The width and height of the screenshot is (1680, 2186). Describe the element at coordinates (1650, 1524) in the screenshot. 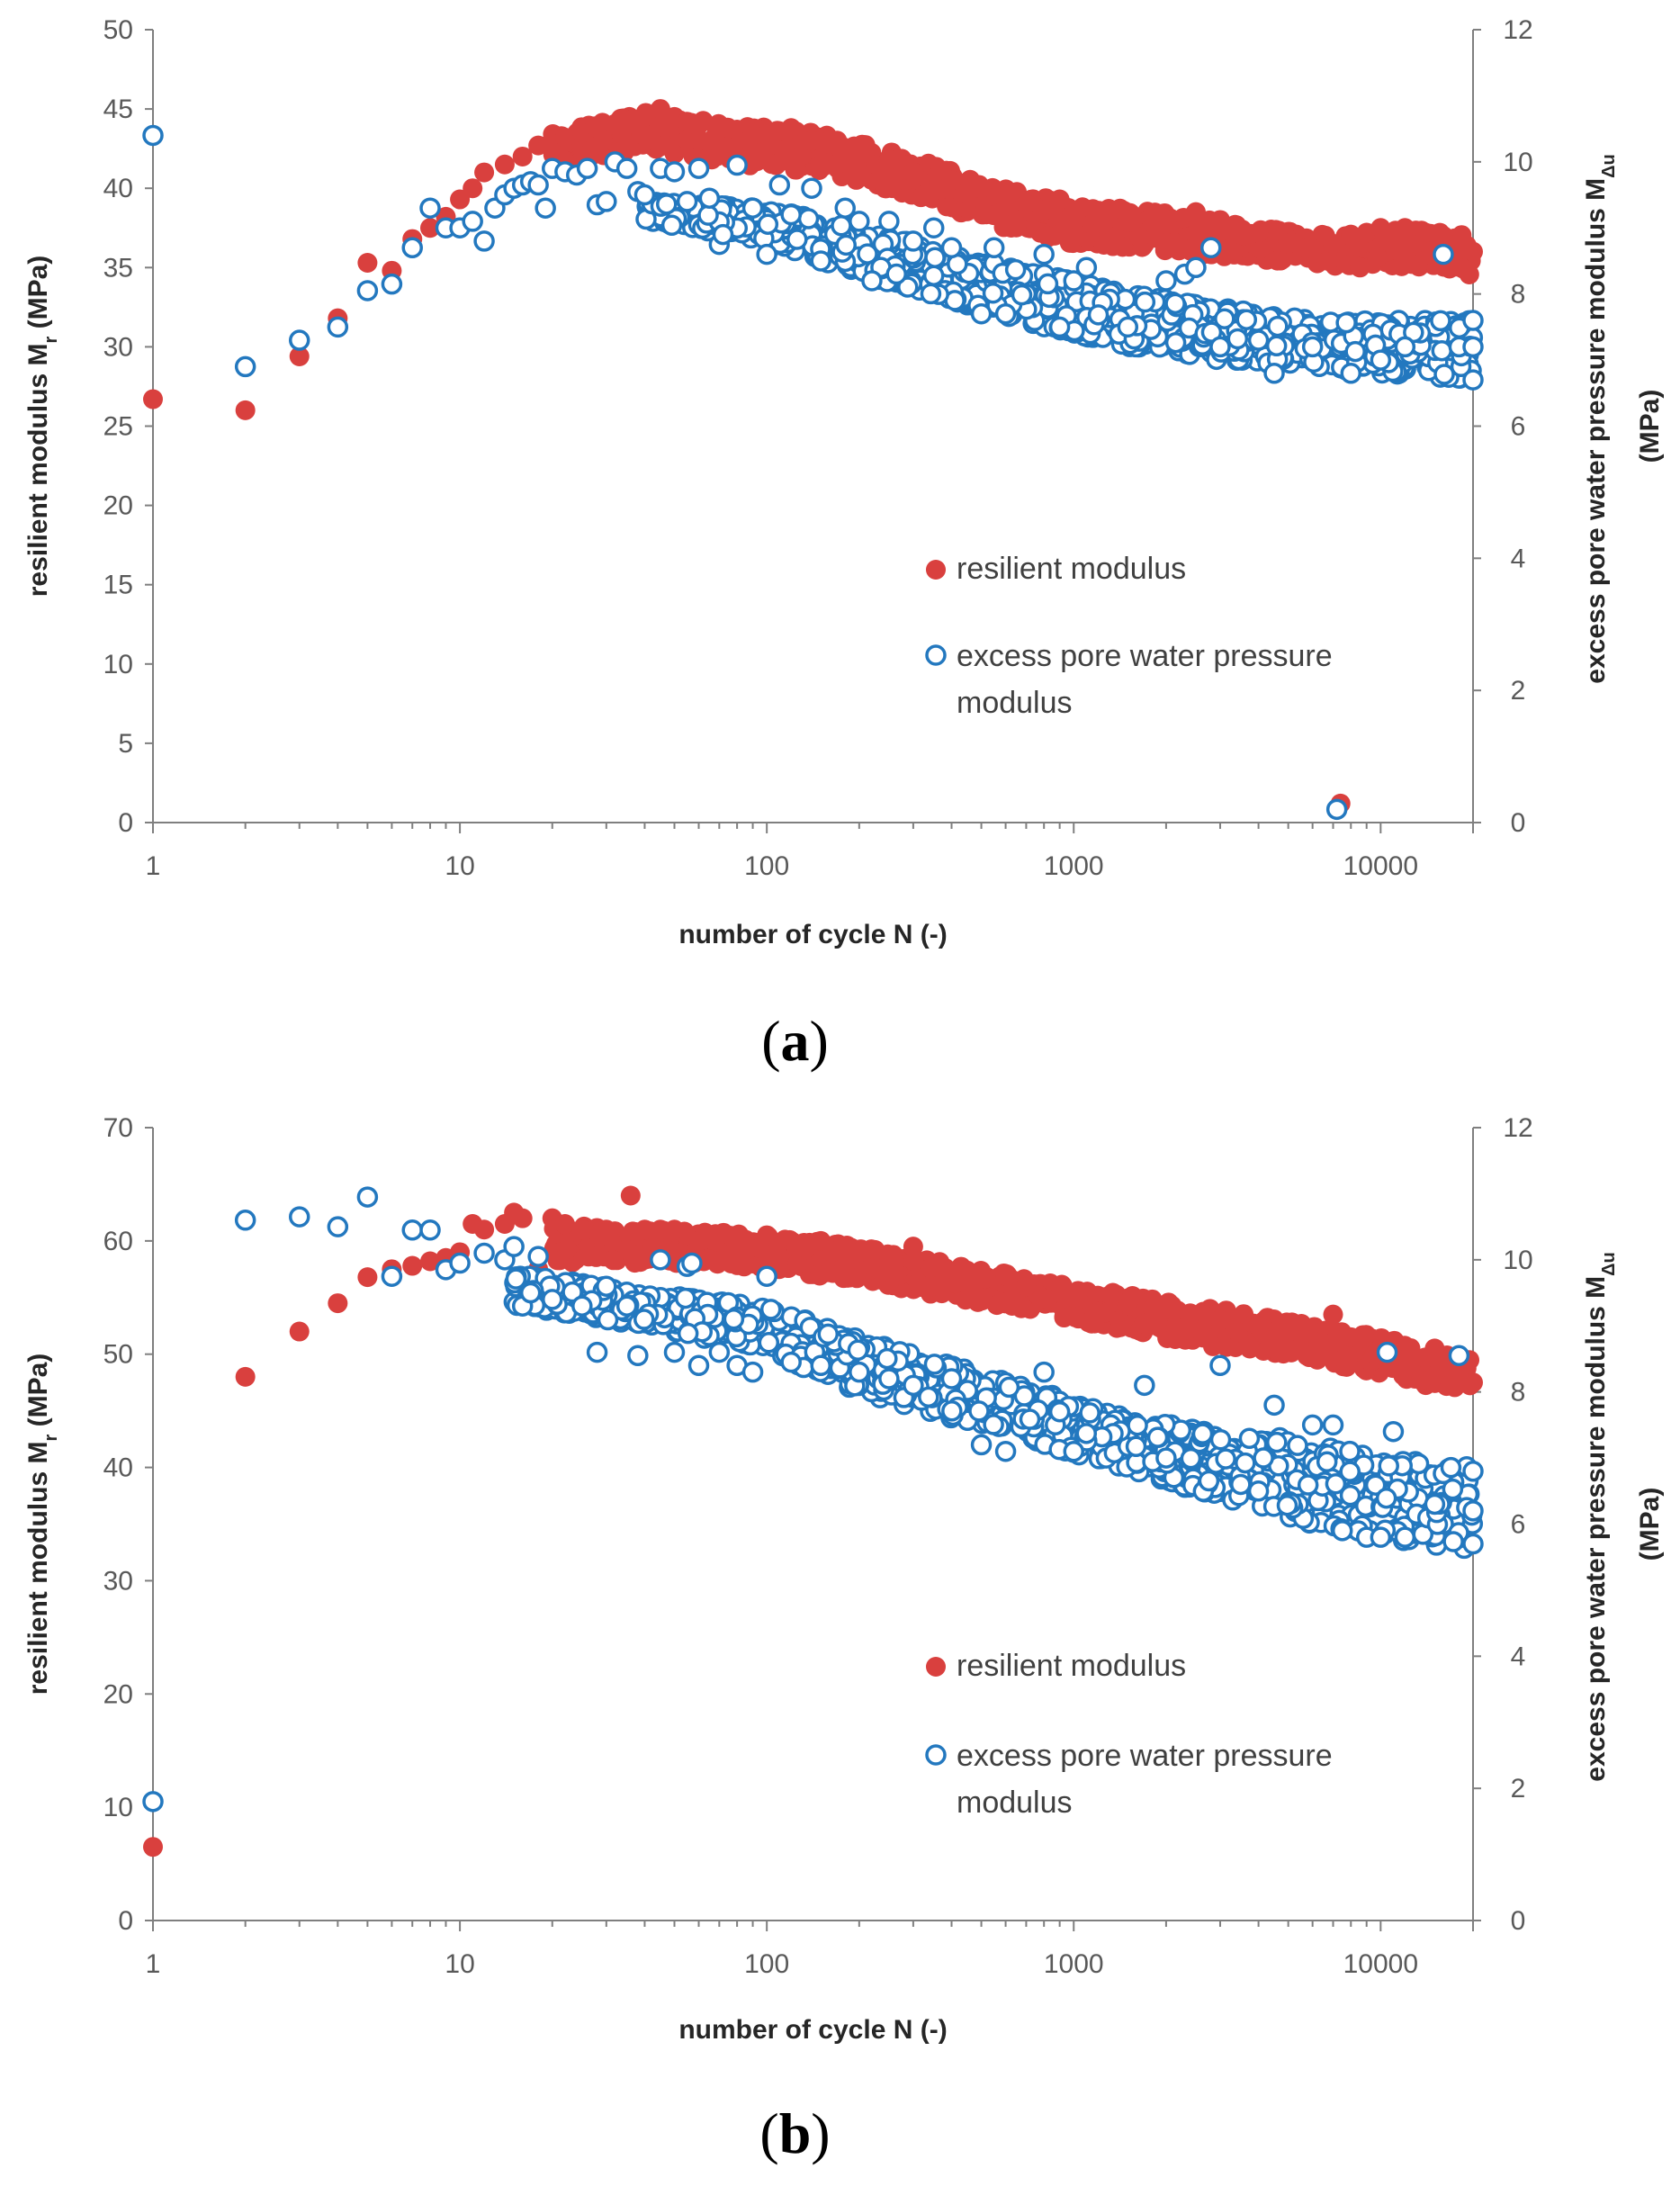

I see `y2-axis-unit: (MPa)` at that location.